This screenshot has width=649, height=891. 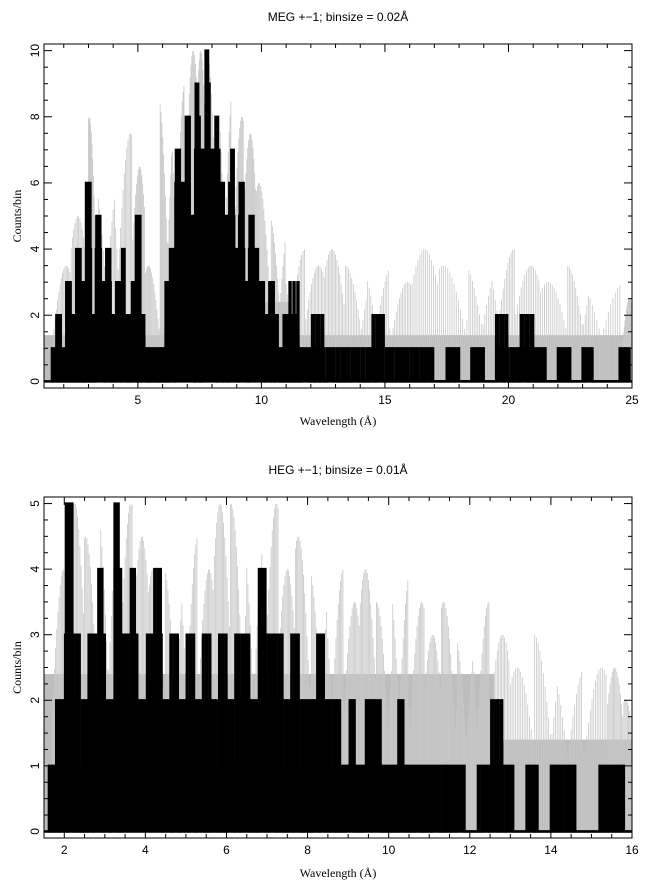 What do you see at coordinates (35, 503) in the screenshot?
I see `y-tick-label: 5` at bounding box center [35, 503].